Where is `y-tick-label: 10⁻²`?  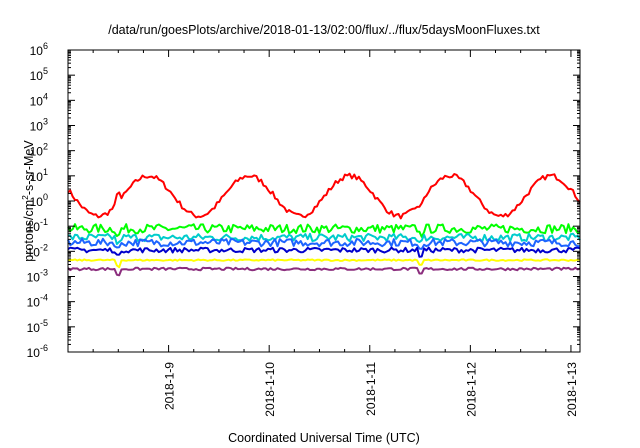 y-tick-label: 10⁻² is located at coordinates (37, 250).